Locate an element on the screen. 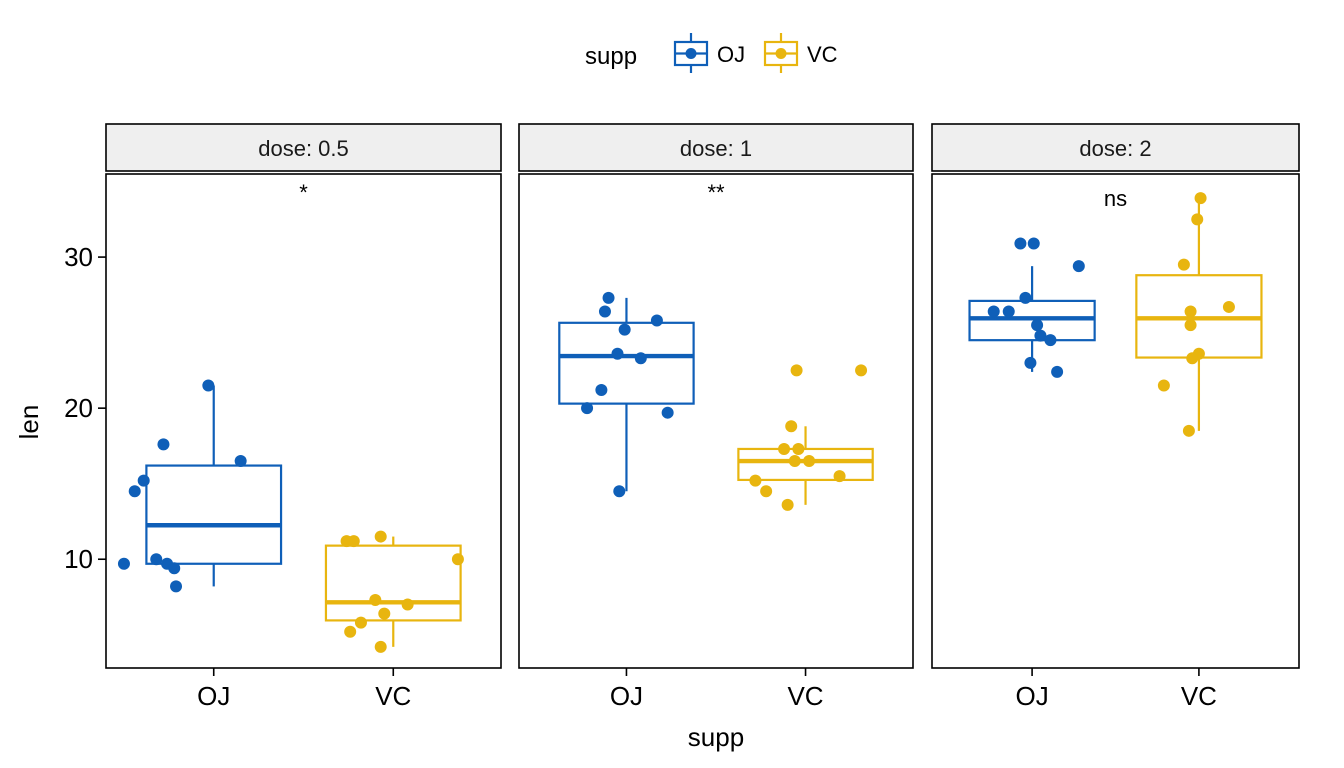  y-tick-label: 10 is located at coordinates (78, 559).